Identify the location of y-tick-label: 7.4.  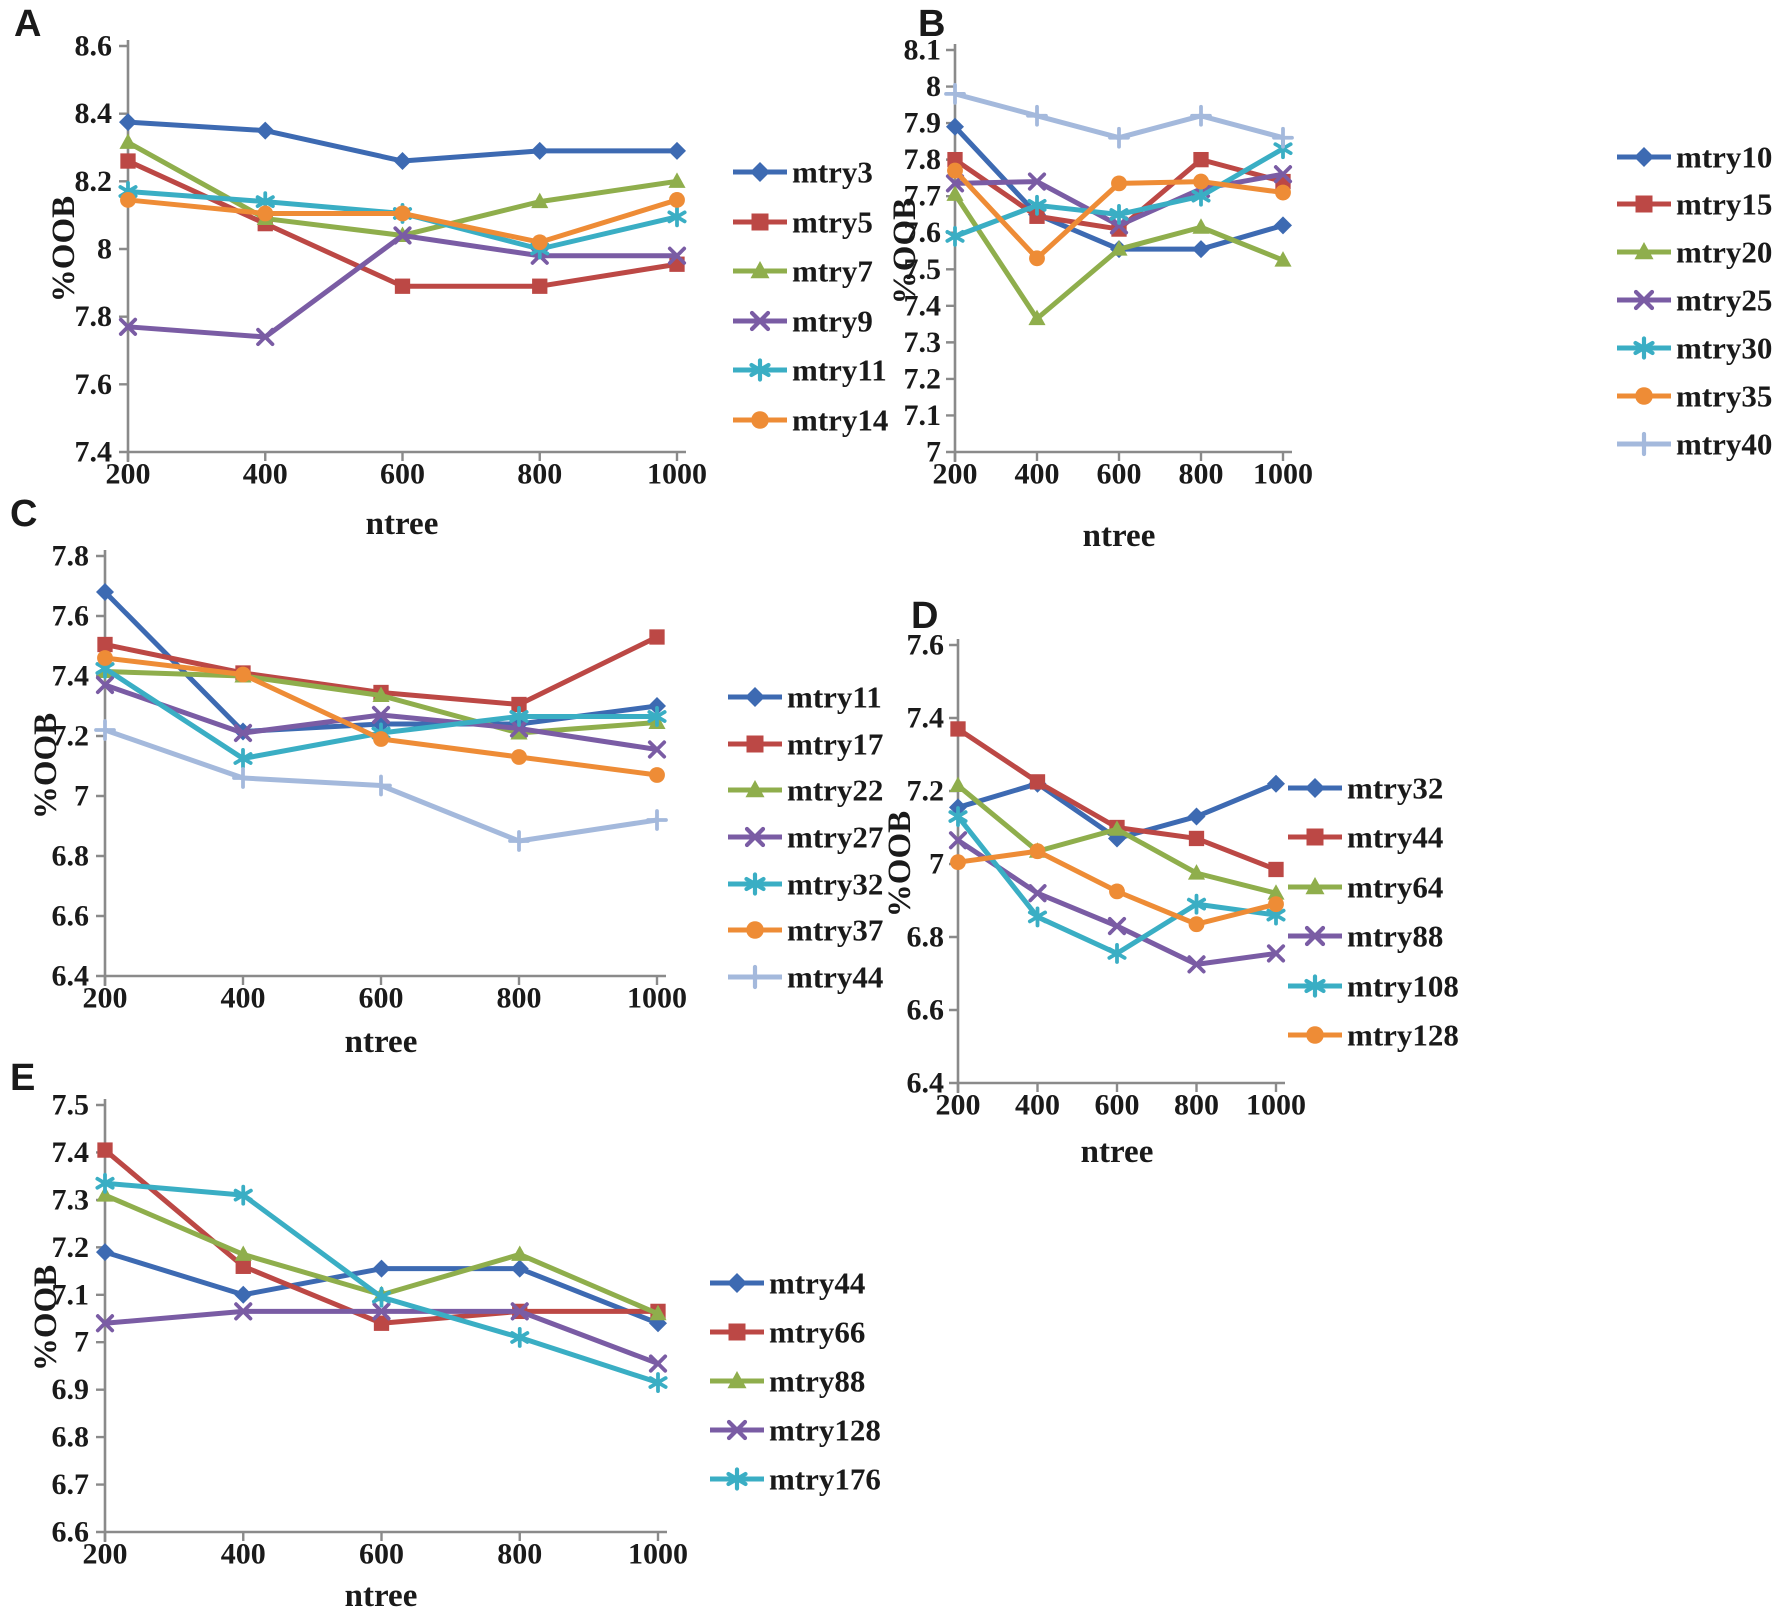
(71, 1152).